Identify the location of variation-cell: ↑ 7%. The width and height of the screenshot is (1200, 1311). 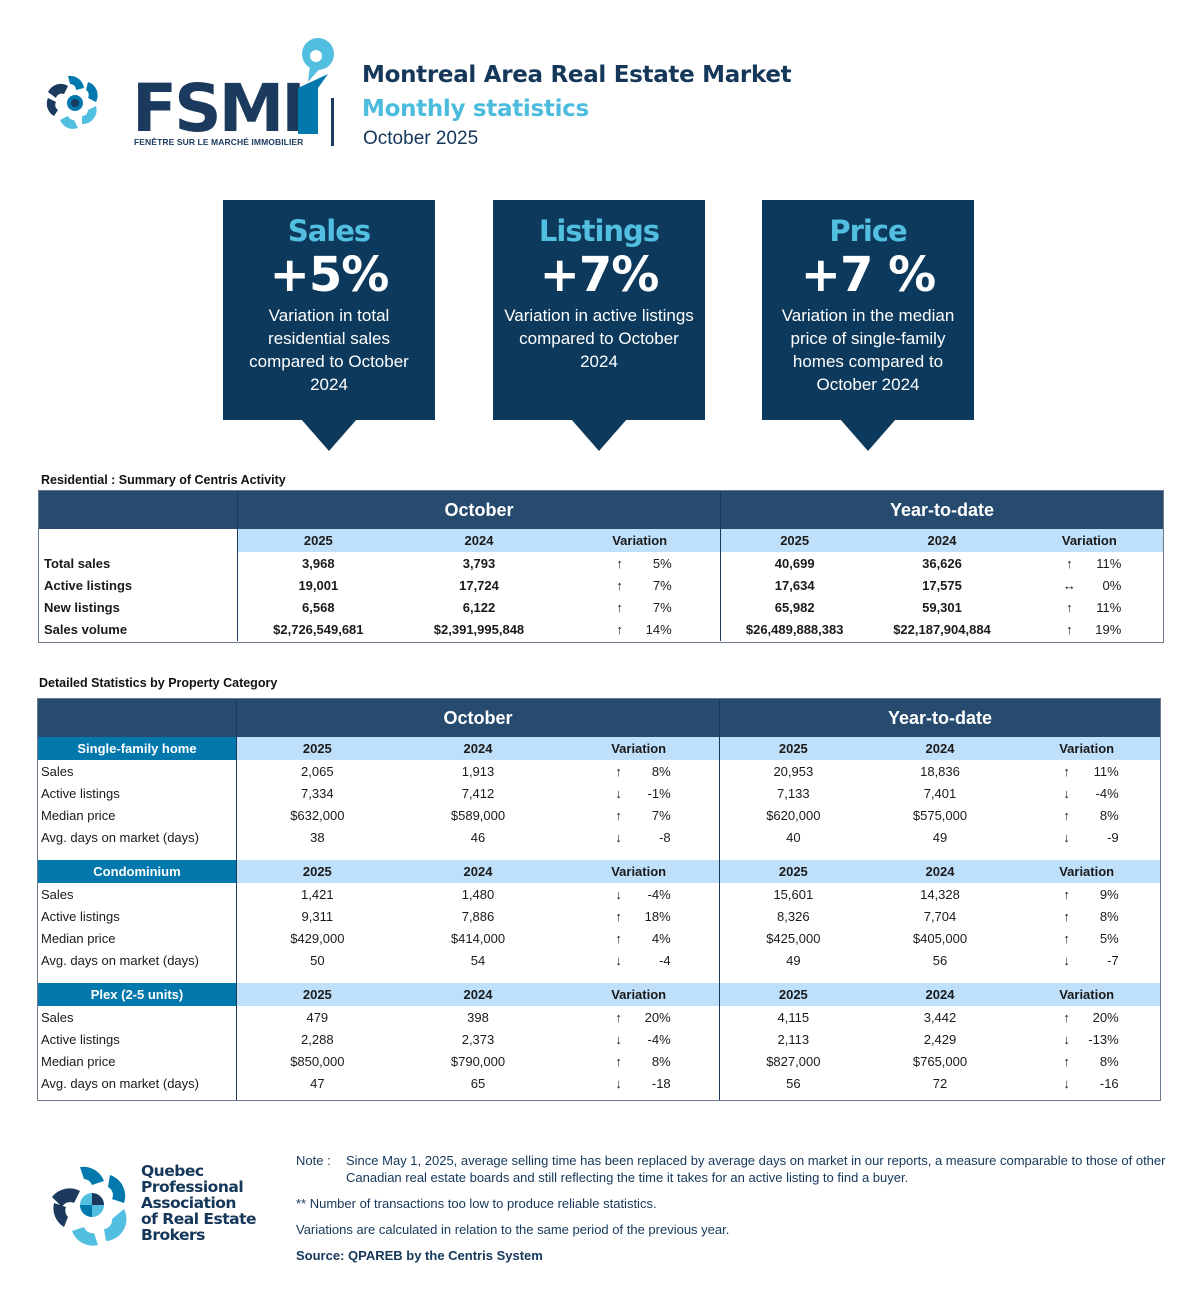
(638, 815).